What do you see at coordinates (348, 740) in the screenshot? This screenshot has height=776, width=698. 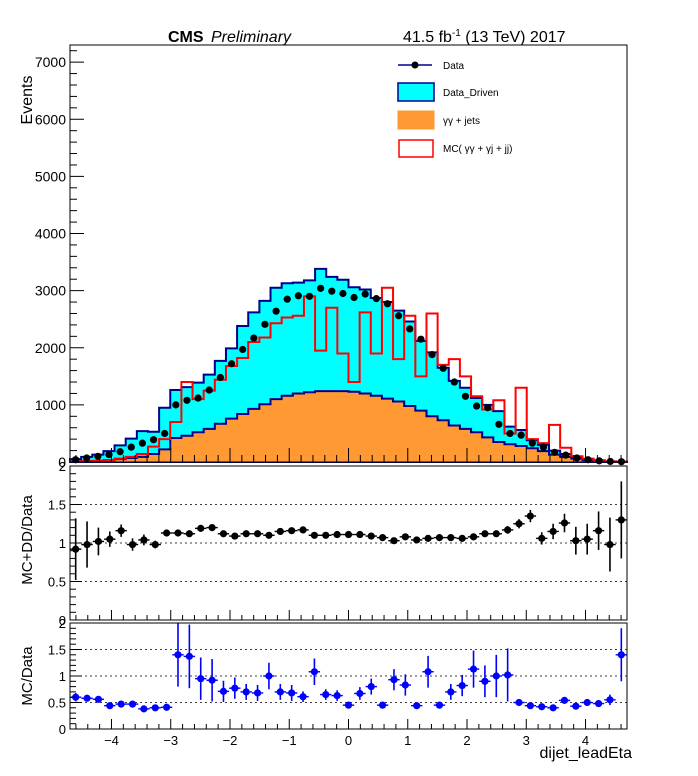 I see `x-tick-label: 0` at bounding box center [348, 740].